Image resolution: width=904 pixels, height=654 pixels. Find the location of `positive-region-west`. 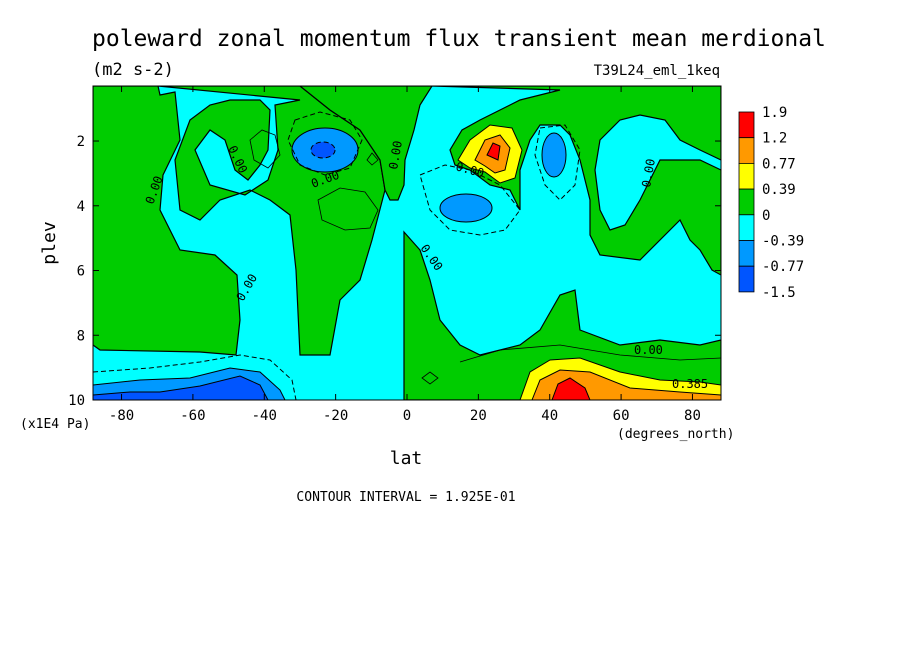

positive-region-west is located at coordinates (167, 221).